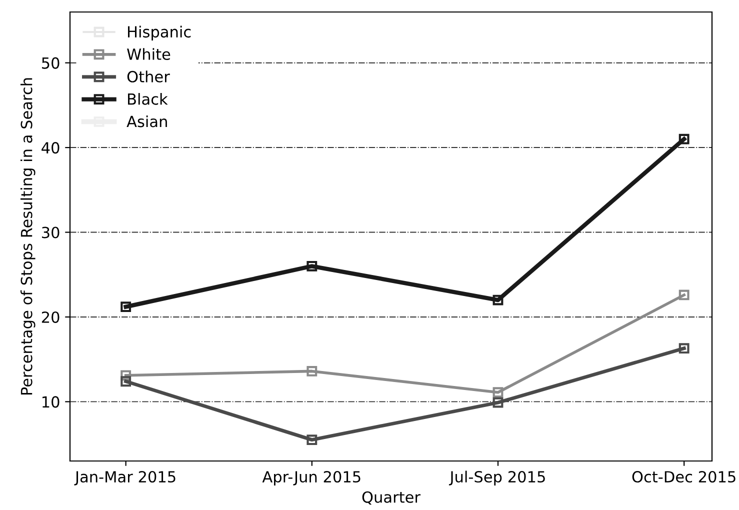 The image size is (739, 510). Describe the element at coordinates (148, 54) in the screenshot. I see `legend-label: White` at that location.